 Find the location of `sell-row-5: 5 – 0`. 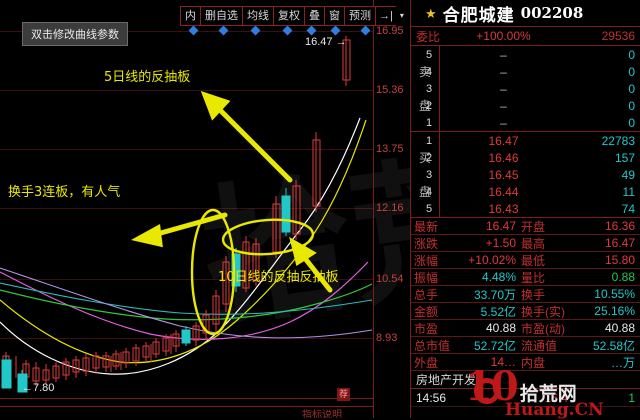

sell-row-5: 5 – 0 is located at coordinates (525, 54).